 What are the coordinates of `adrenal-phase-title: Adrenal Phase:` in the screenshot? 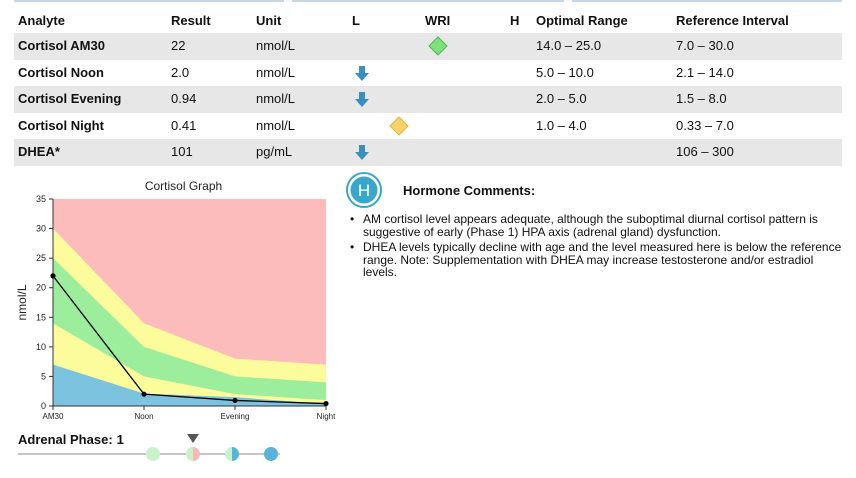 It's located at (65, 439).